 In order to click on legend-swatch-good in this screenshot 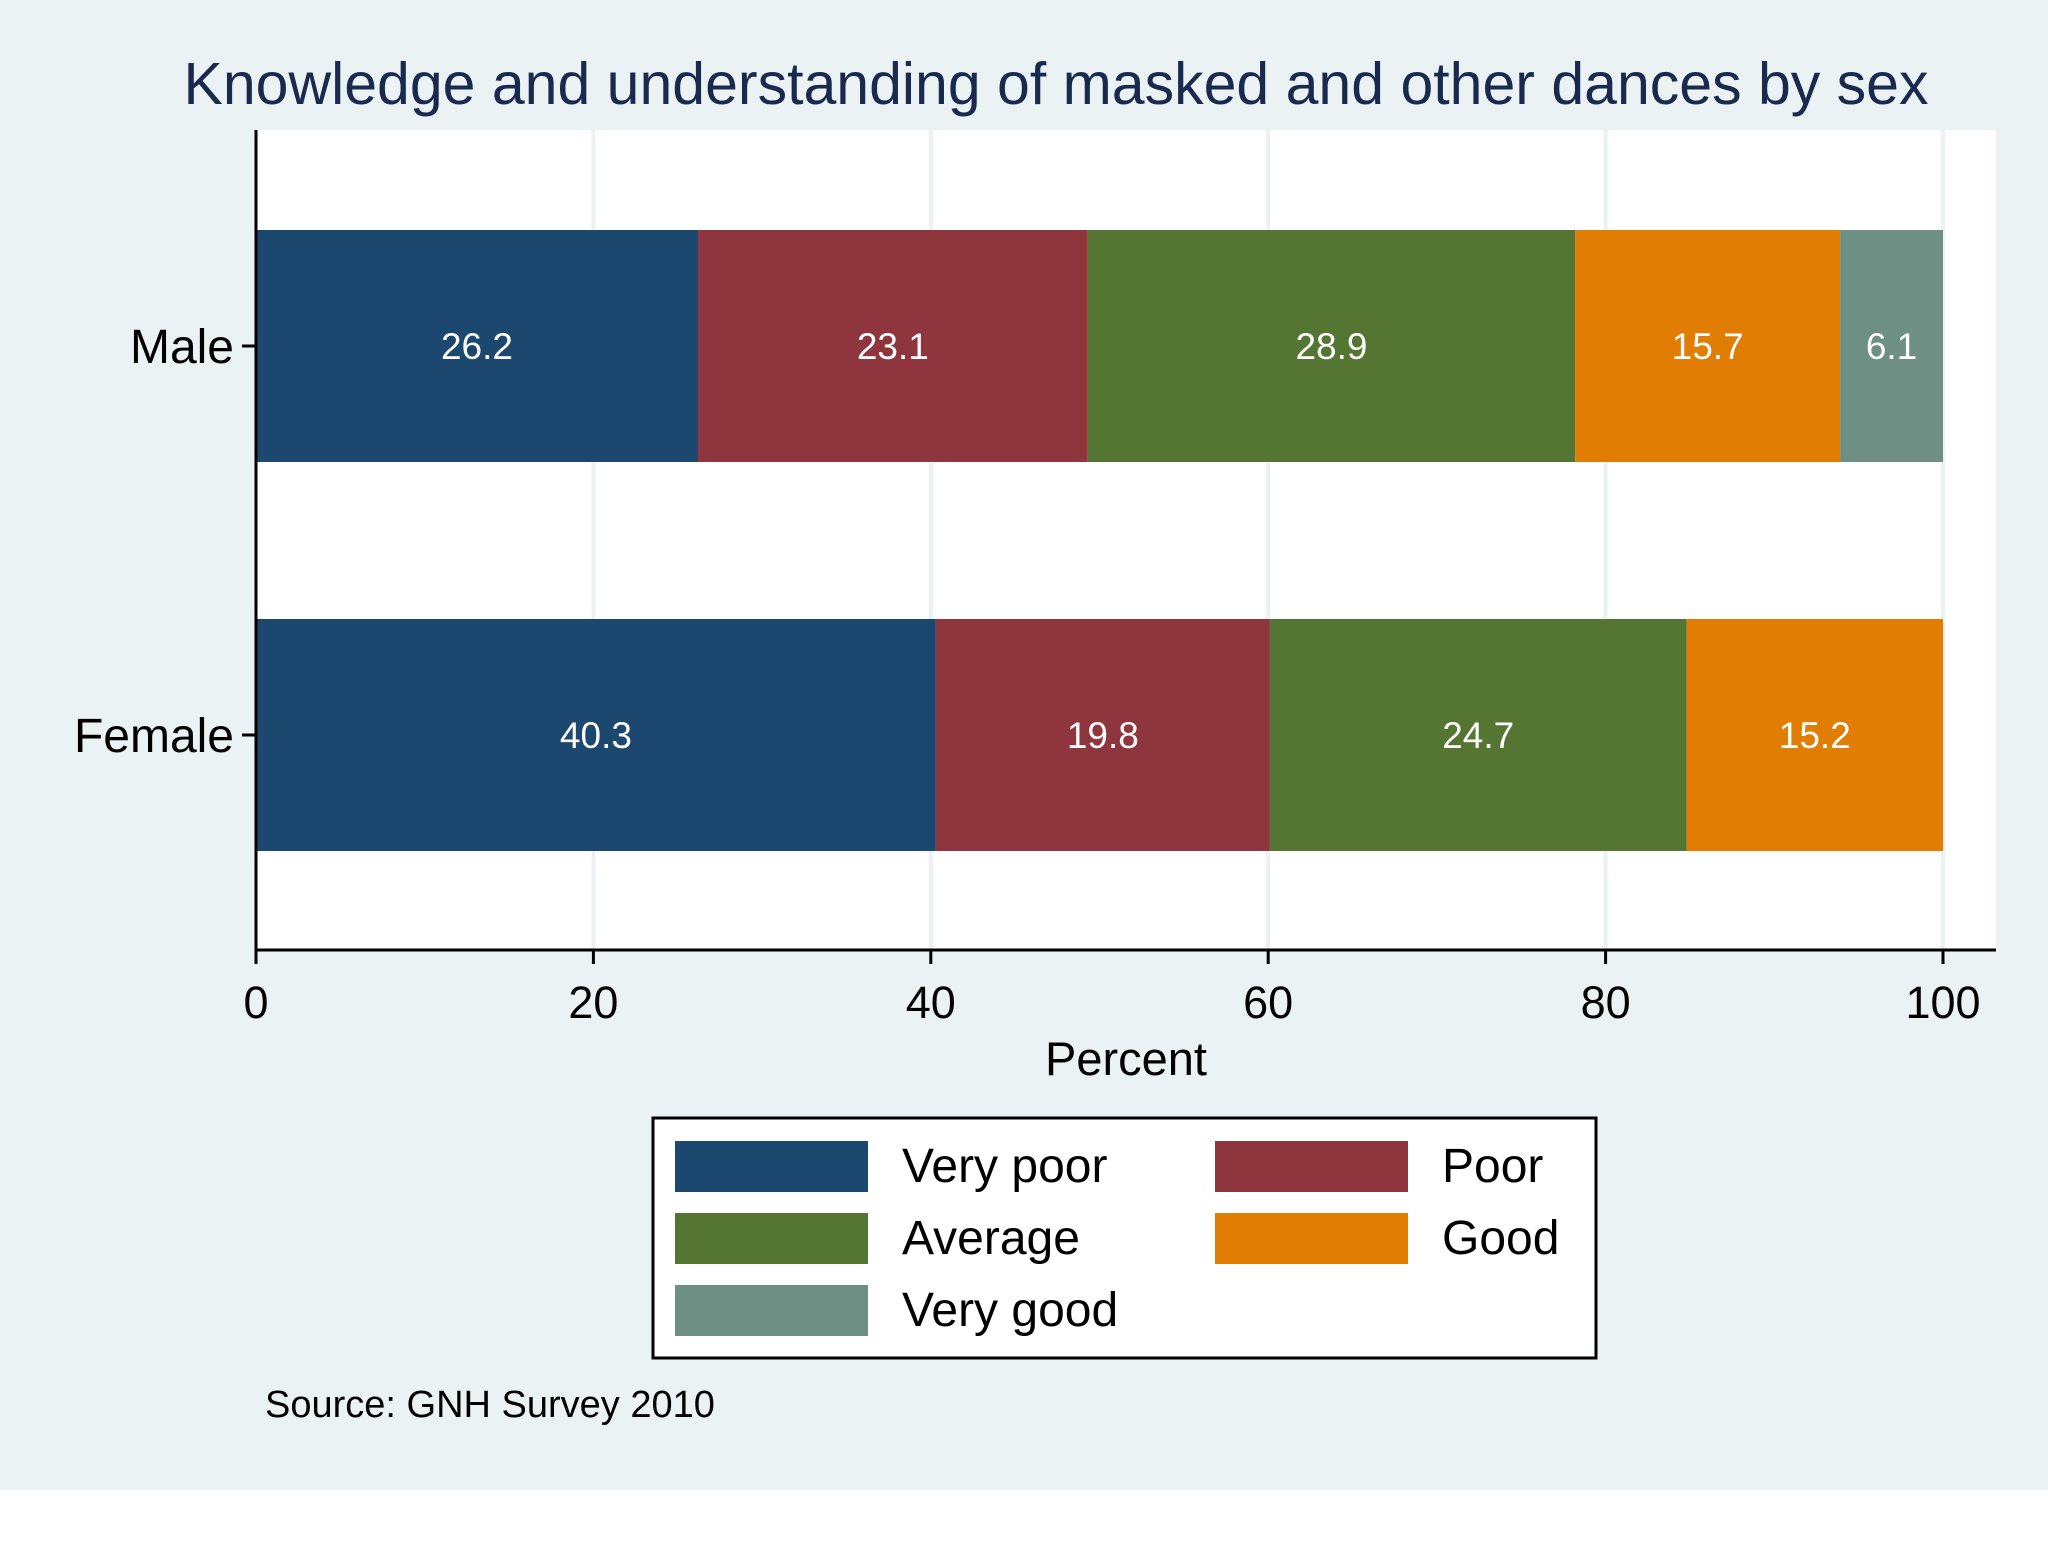, I will do `click(1311, 1238)`.